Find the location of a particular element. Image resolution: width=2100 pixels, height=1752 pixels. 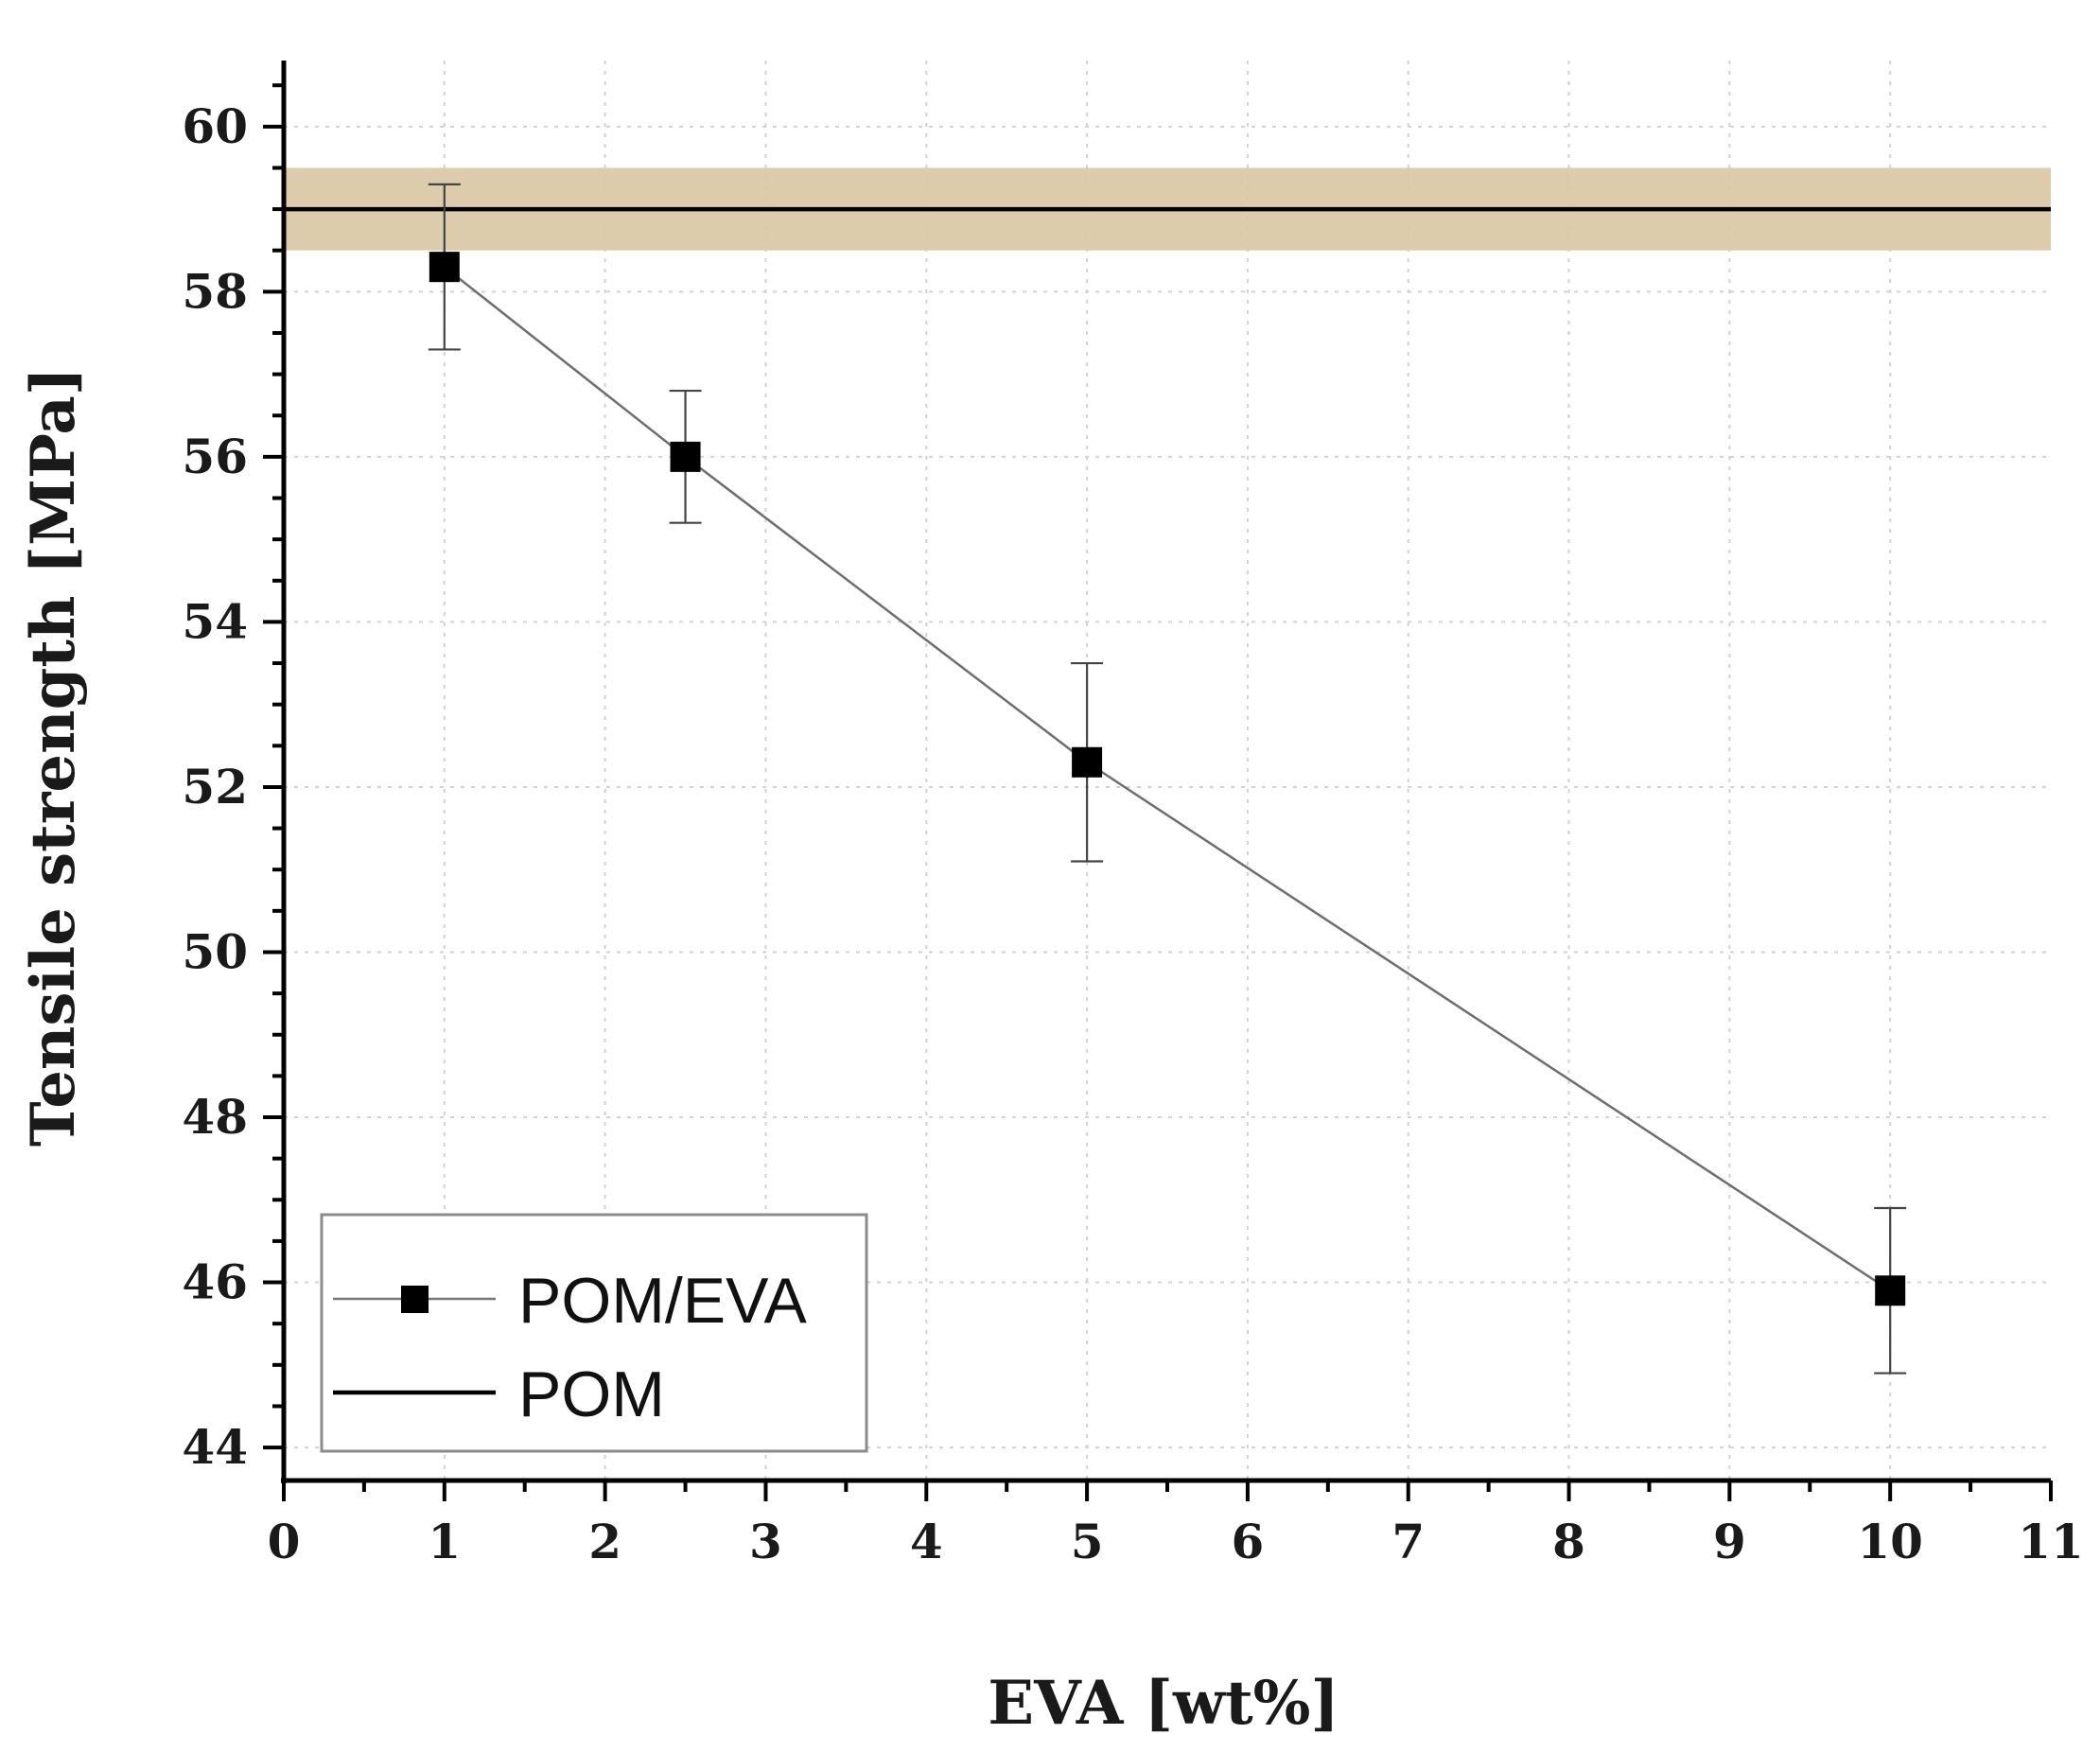

y-tick-label: 50 is located at coordinates (215, 951).